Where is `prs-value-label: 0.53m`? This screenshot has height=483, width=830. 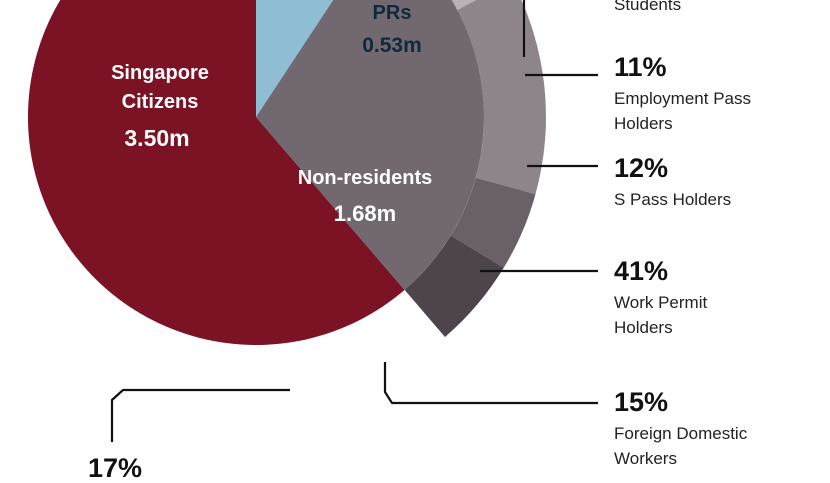
prs-value-label: 0.53m is located at coordinates (392, 45).